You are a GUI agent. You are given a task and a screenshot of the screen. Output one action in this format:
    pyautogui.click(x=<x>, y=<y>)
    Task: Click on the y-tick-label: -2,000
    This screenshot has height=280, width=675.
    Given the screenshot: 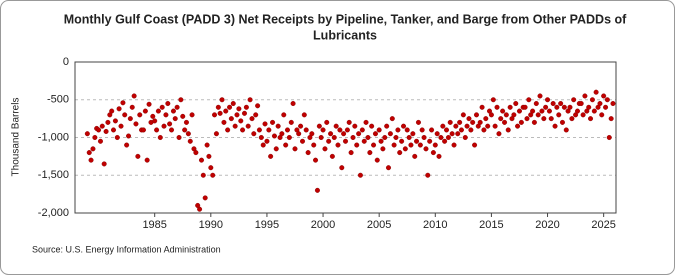 What is the action you would take?
    pyautogui.click(x=53, y=213)
    